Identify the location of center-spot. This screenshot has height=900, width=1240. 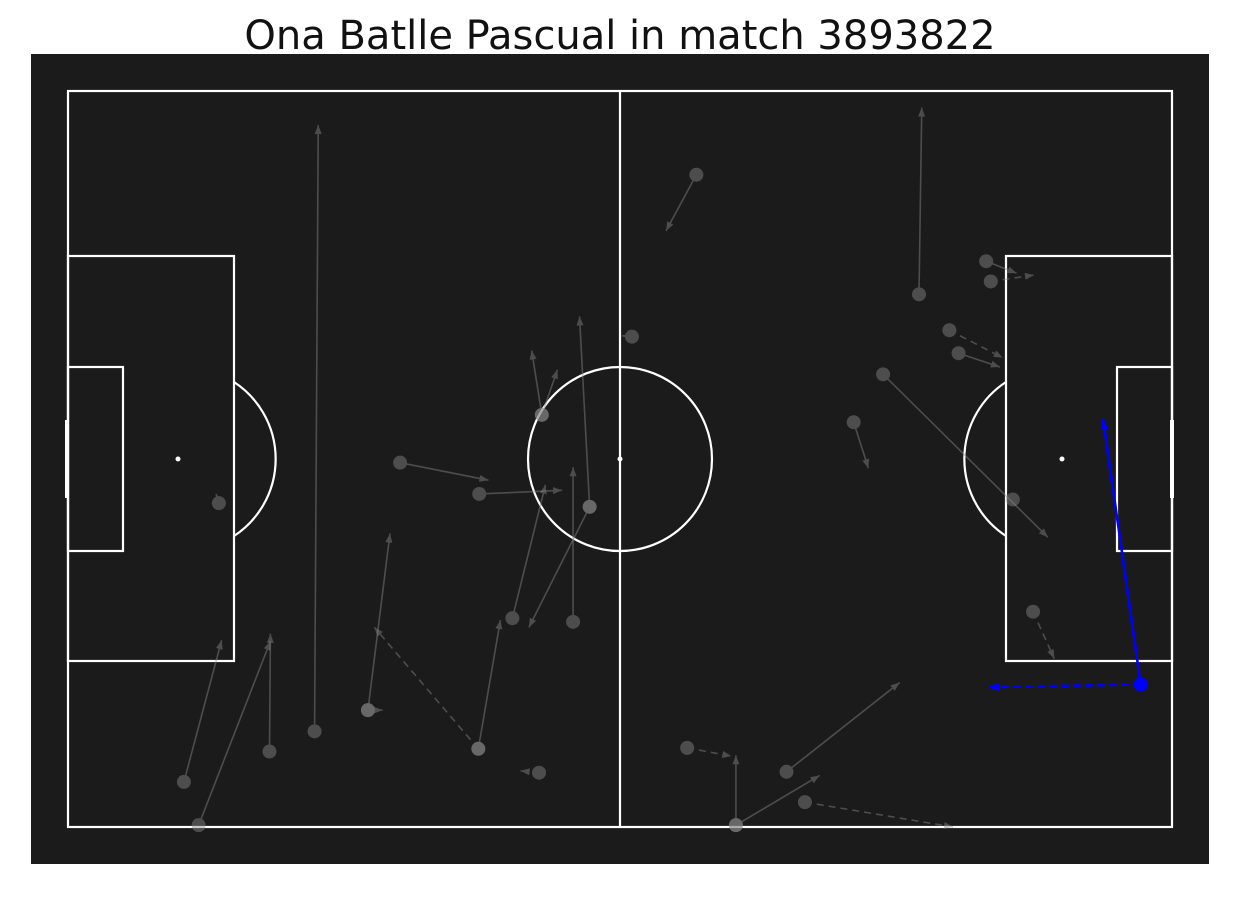
(620, 459).